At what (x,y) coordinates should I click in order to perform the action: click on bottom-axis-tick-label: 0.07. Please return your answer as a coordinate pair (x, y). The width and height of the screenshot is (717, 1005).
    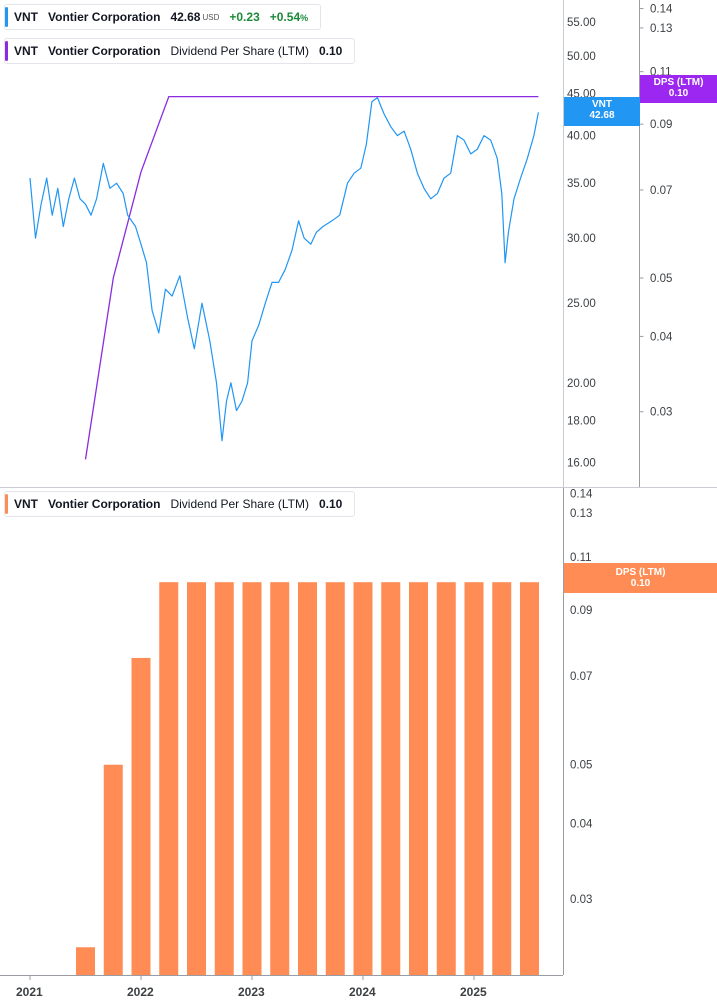
    Looking at the image, I should click on (581, 677).